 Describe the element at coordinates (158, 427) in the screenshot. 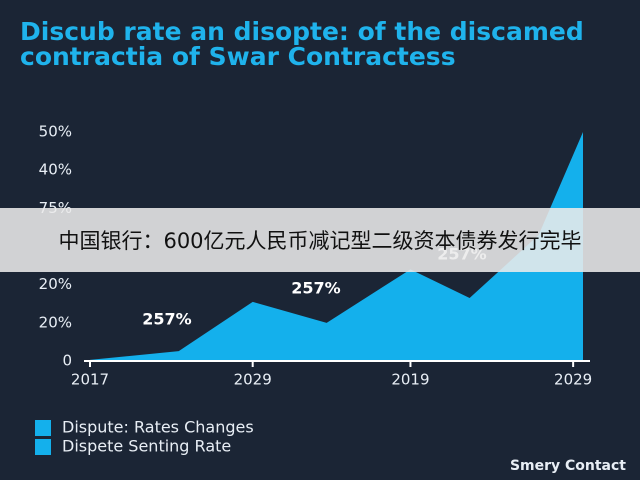

I see `legend-label: Dispute: Rates Changes` at that location.